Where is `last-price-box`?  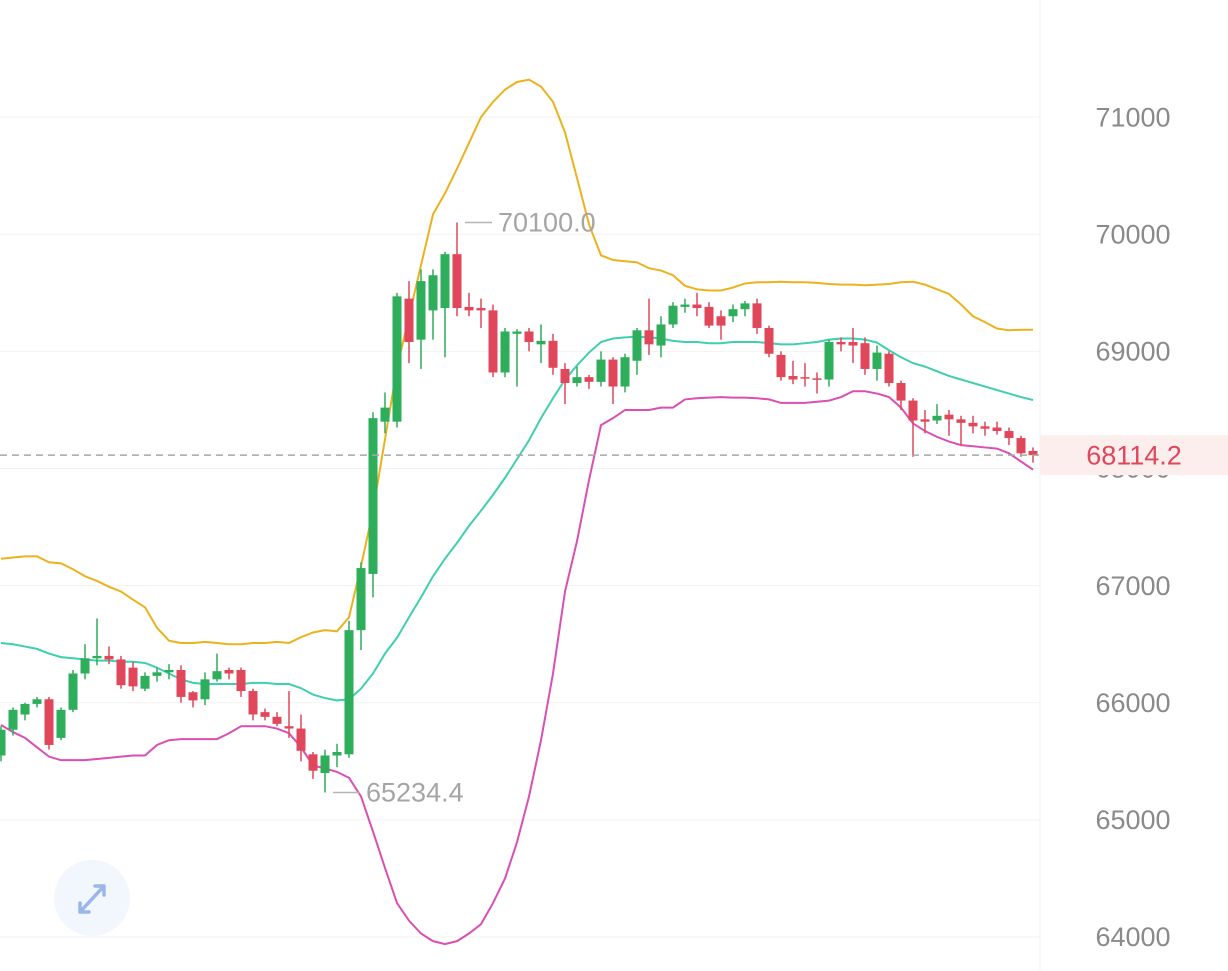
last-price-box is located at coordinates (1134, 455).